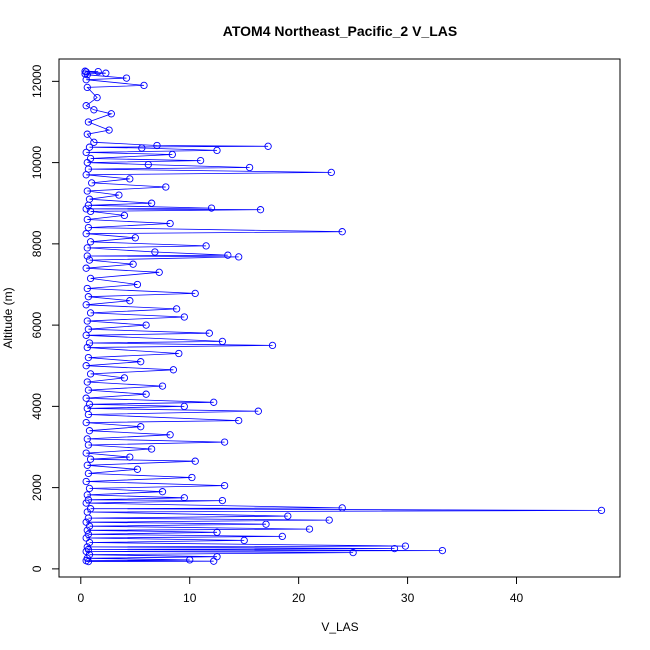 This screenshot has height=650, width=650. Describe the element at coordinates (517, 598) in the screenshot. I see `x-tick-label: 40` at that location.